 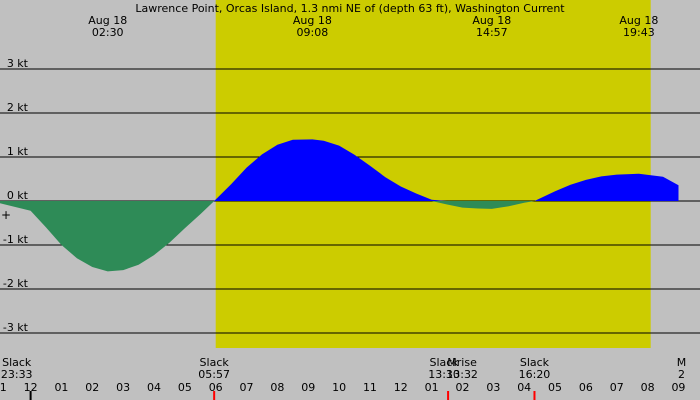 What do you see at coordinates (16, 239) in the screenshot?
I see `y-tick-label: -1 kt` at bounding box center [16, 239].